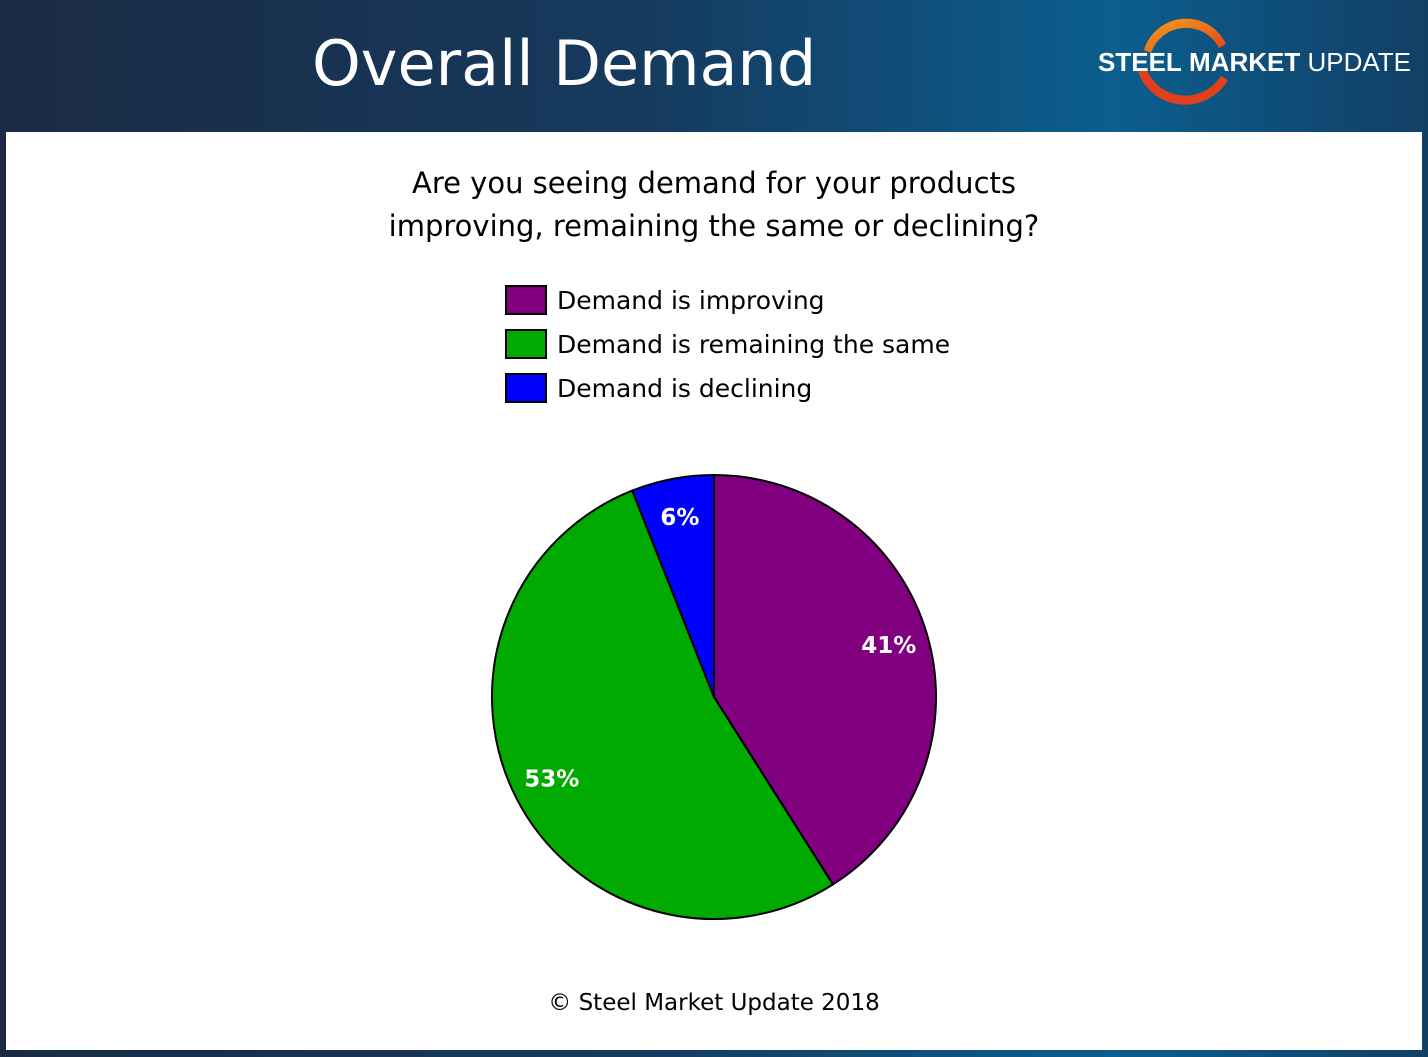 The width and height of the screenshot is (1428, 1057). Describe the element at coordinates (1359, 62) in the screenshot. I see `logo-word-update: UPDATE` at that location.